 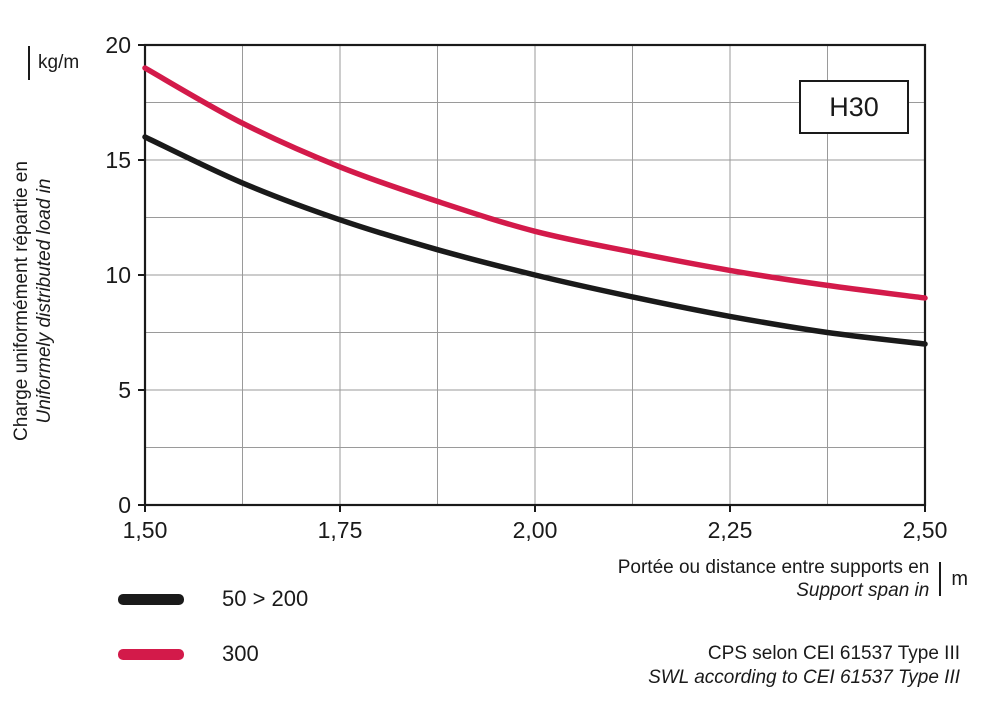 I want to click on x-tick-label: 2,00, so click(x=535, y=530).